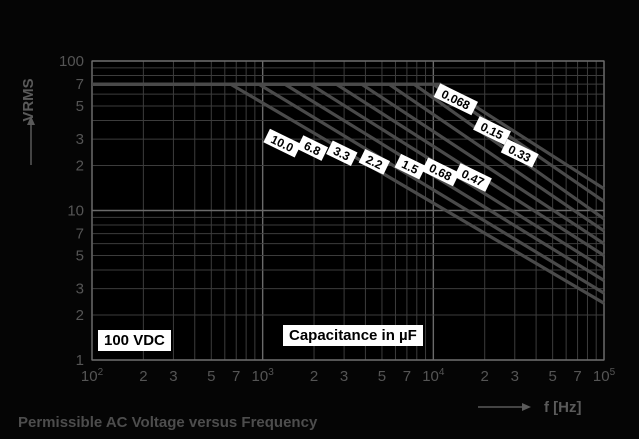  I want to click on x-tick-label: 105, so click(604, 376).